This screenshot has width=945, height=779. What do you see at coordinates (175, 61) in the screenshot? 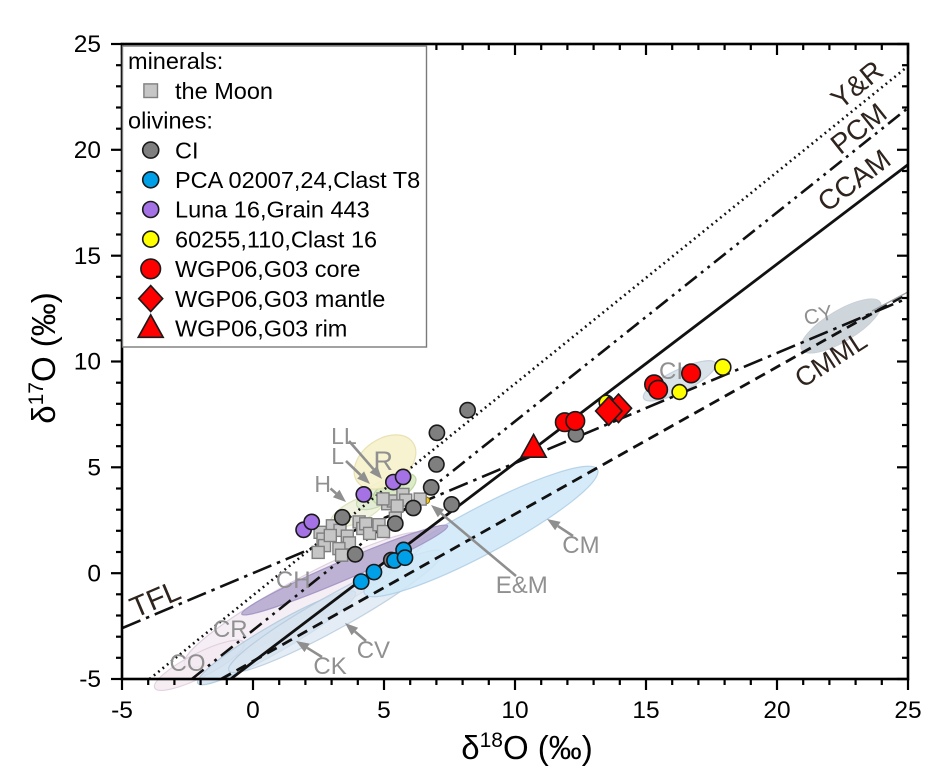
I see `svg-text: minerals:` at bounding box center [175, 61].